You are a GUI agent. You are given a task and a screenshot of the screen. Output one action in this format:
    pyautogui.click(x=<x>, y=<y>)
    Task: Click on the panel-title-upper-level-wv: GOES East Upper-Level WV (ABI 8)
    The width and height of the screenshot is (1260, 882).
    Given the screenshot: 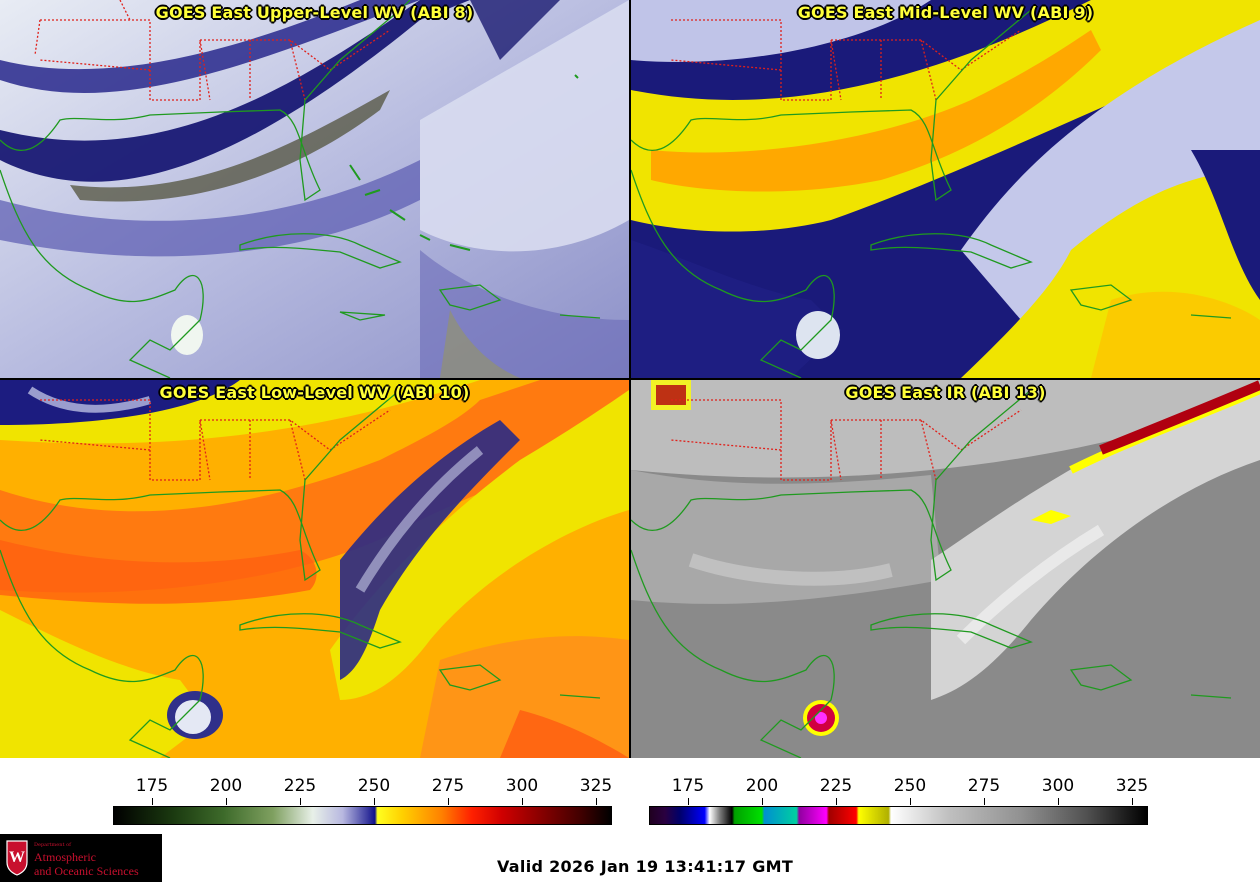 What is the action you would take?
    pyautogui.click(x=314, y=12)
    